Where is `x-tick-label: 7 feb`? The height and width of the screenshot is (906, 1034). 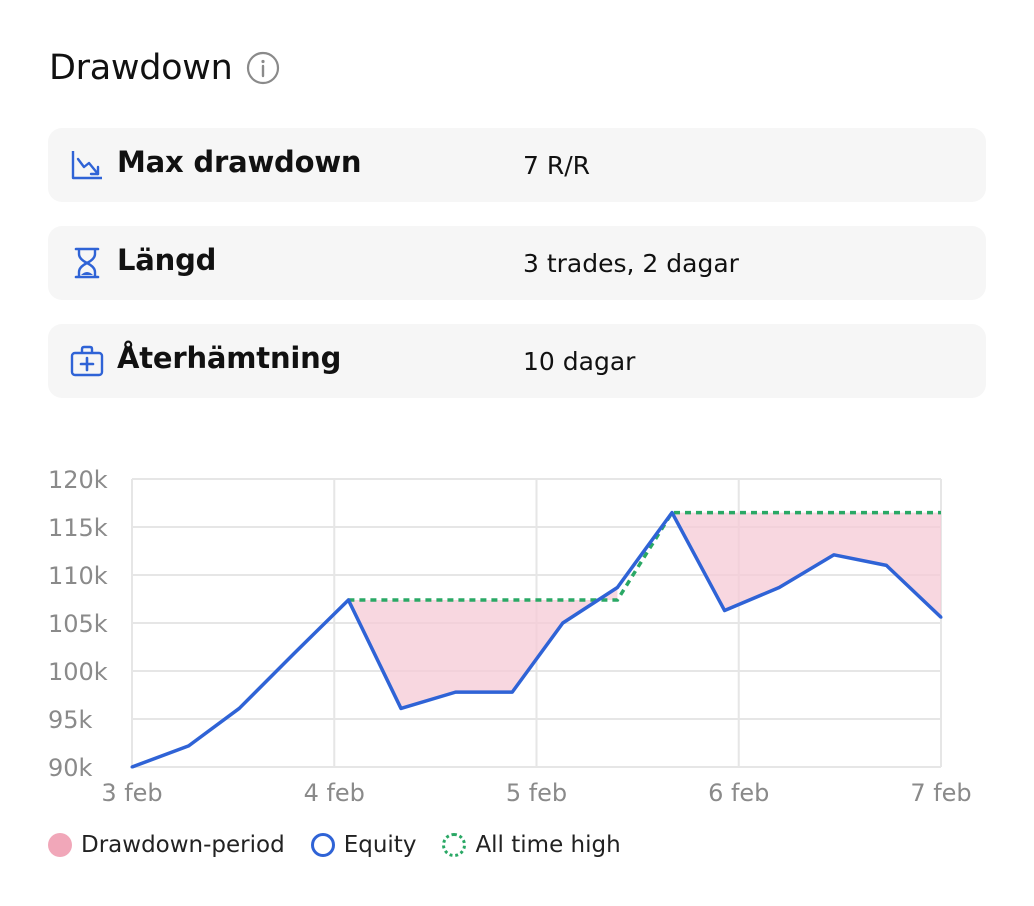 x-tick-label: 7 feb is located at coordinates (940, 793).